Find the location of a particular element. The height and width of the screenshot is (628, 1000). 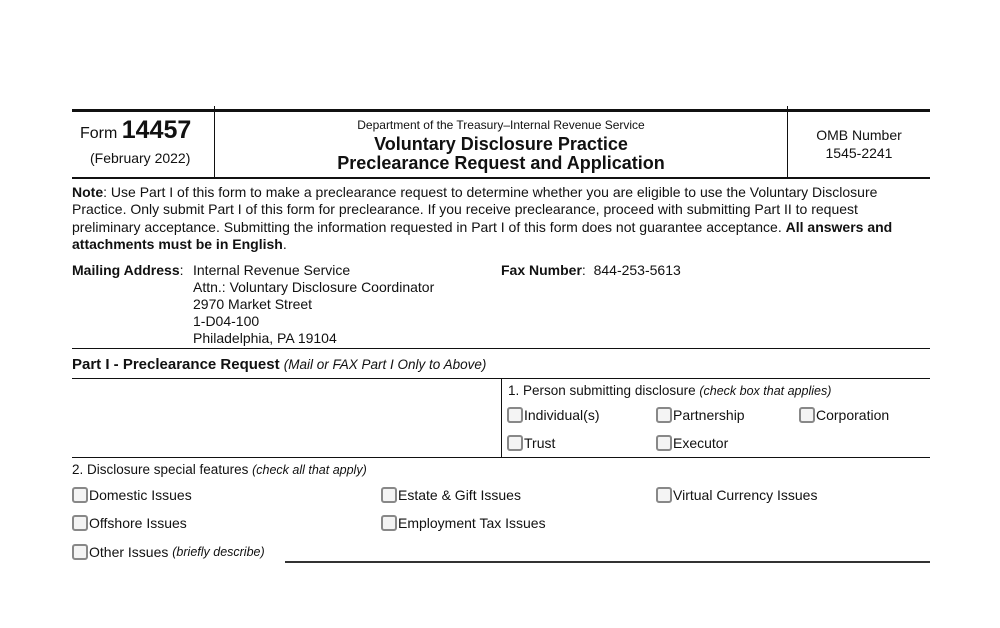

header-rule is located at coordinates (501, 178).